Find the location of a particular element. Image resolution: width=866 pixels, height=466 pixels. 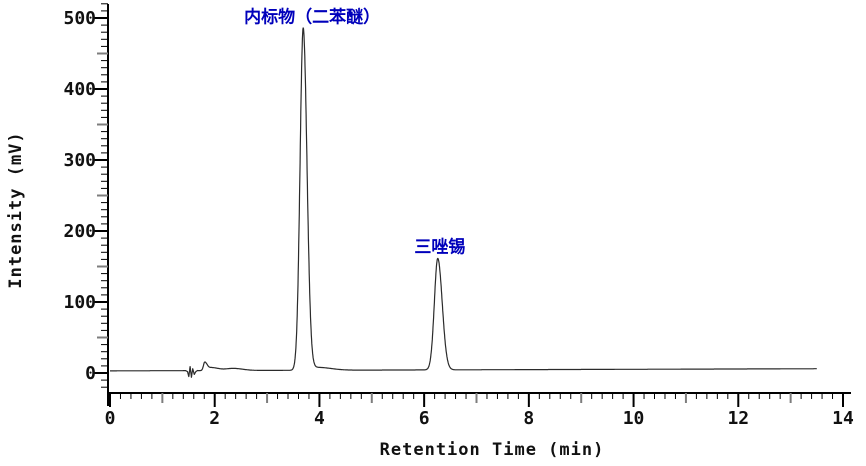

x-tick-label: 6 is located at coordinates (424, 418).